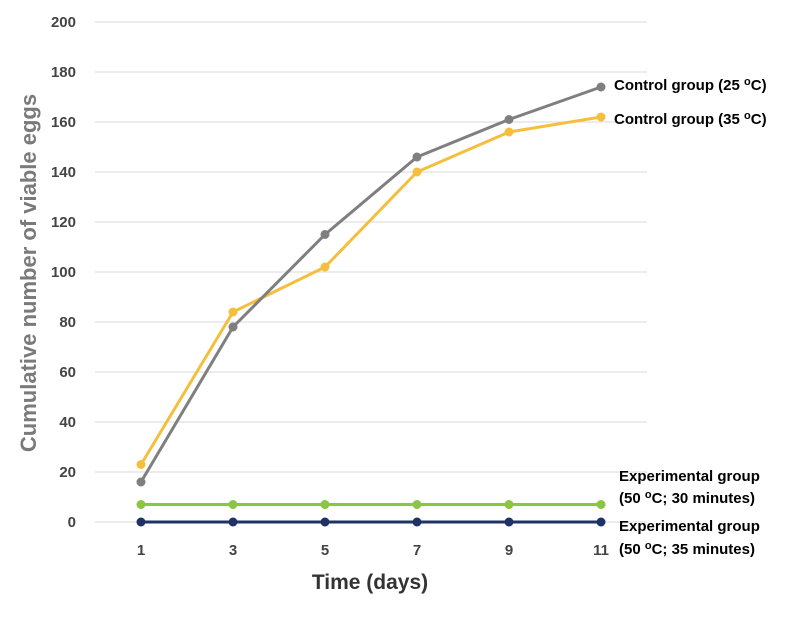  Describe the element at coordinates (690, 119) in the screenshot. I see `series-label: Control group (35 oC)` at that location.